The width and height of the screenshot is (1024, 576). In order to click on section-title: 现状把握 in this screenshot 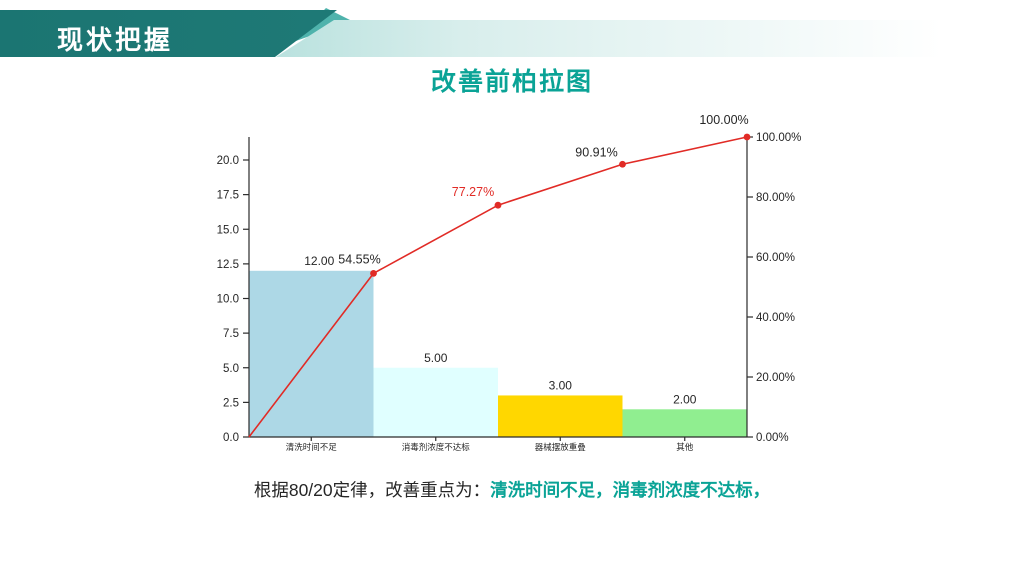, I will do `click(115, 40)`.